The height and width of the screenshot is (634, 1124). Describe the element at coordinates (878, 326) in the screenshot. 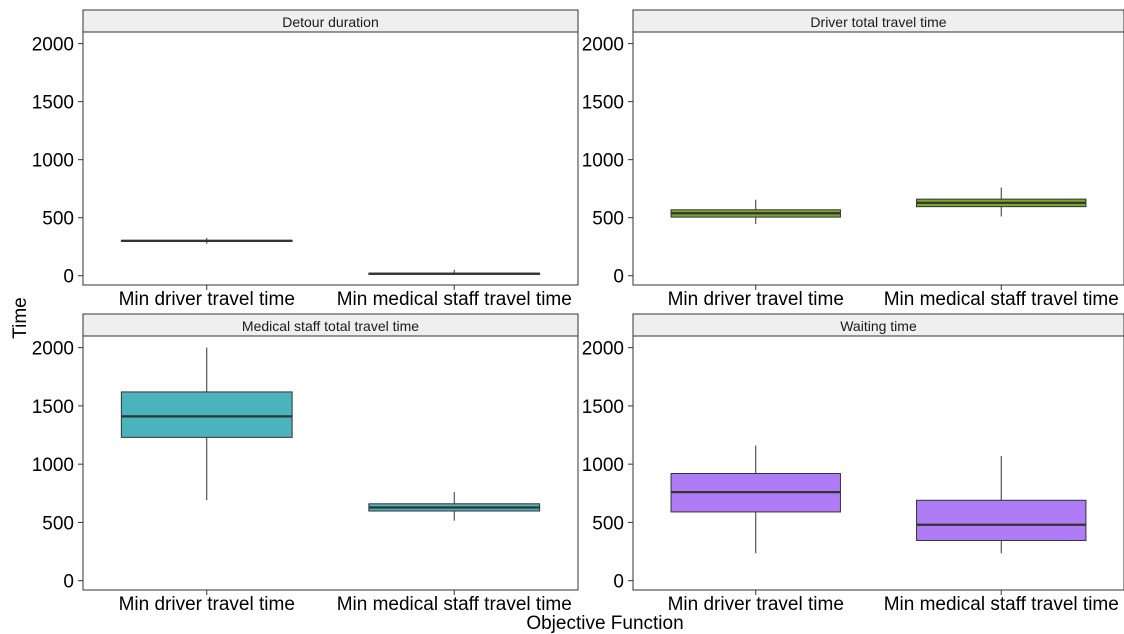

I see `facet-strip-title: Waiting time` at that location.